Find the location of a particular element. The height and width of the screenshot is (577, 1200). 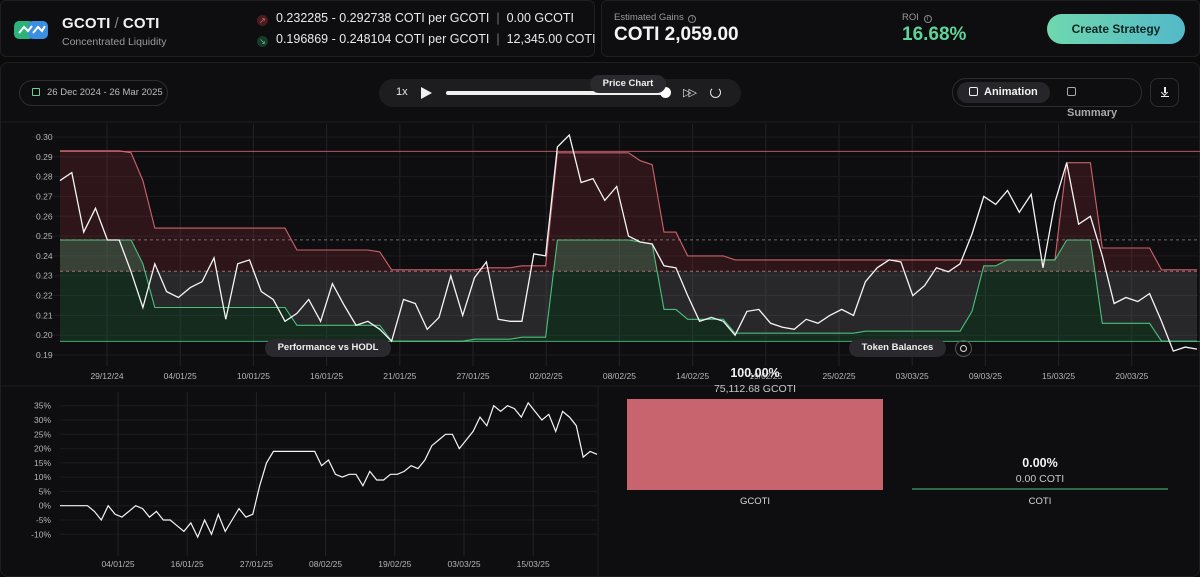

performance-chart-grid is located at coordinates (328, 474).